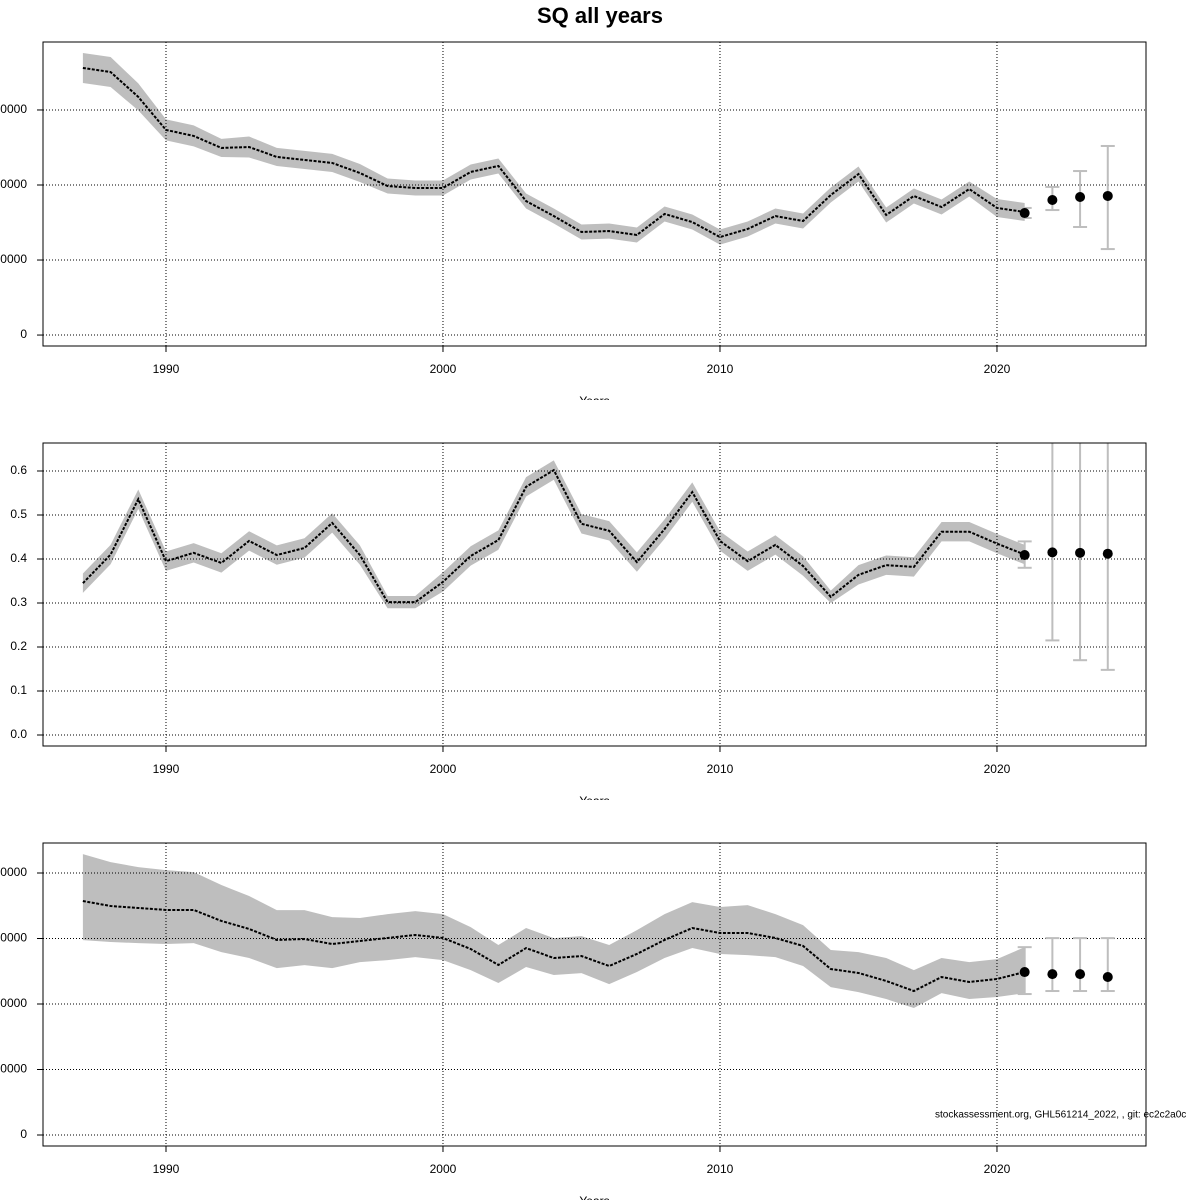 The width and height of the screenshot is (1200, 1200). Describe the element at coordinates (18, 470) in the screenshot. I see `y-tick-label: 0.6` at that location.